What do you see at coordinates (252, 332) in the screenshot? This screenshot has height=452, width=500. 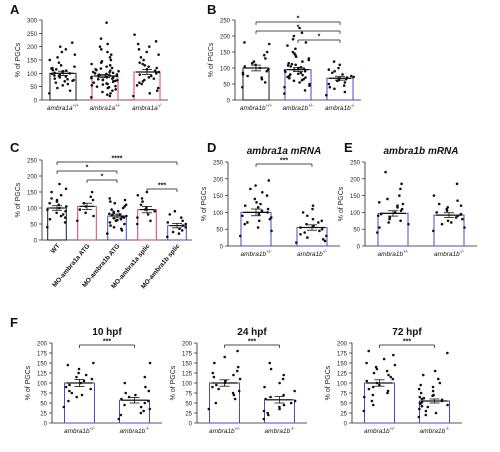 I see `panel-title: 24 hpf` at bounding box center [252, 332].